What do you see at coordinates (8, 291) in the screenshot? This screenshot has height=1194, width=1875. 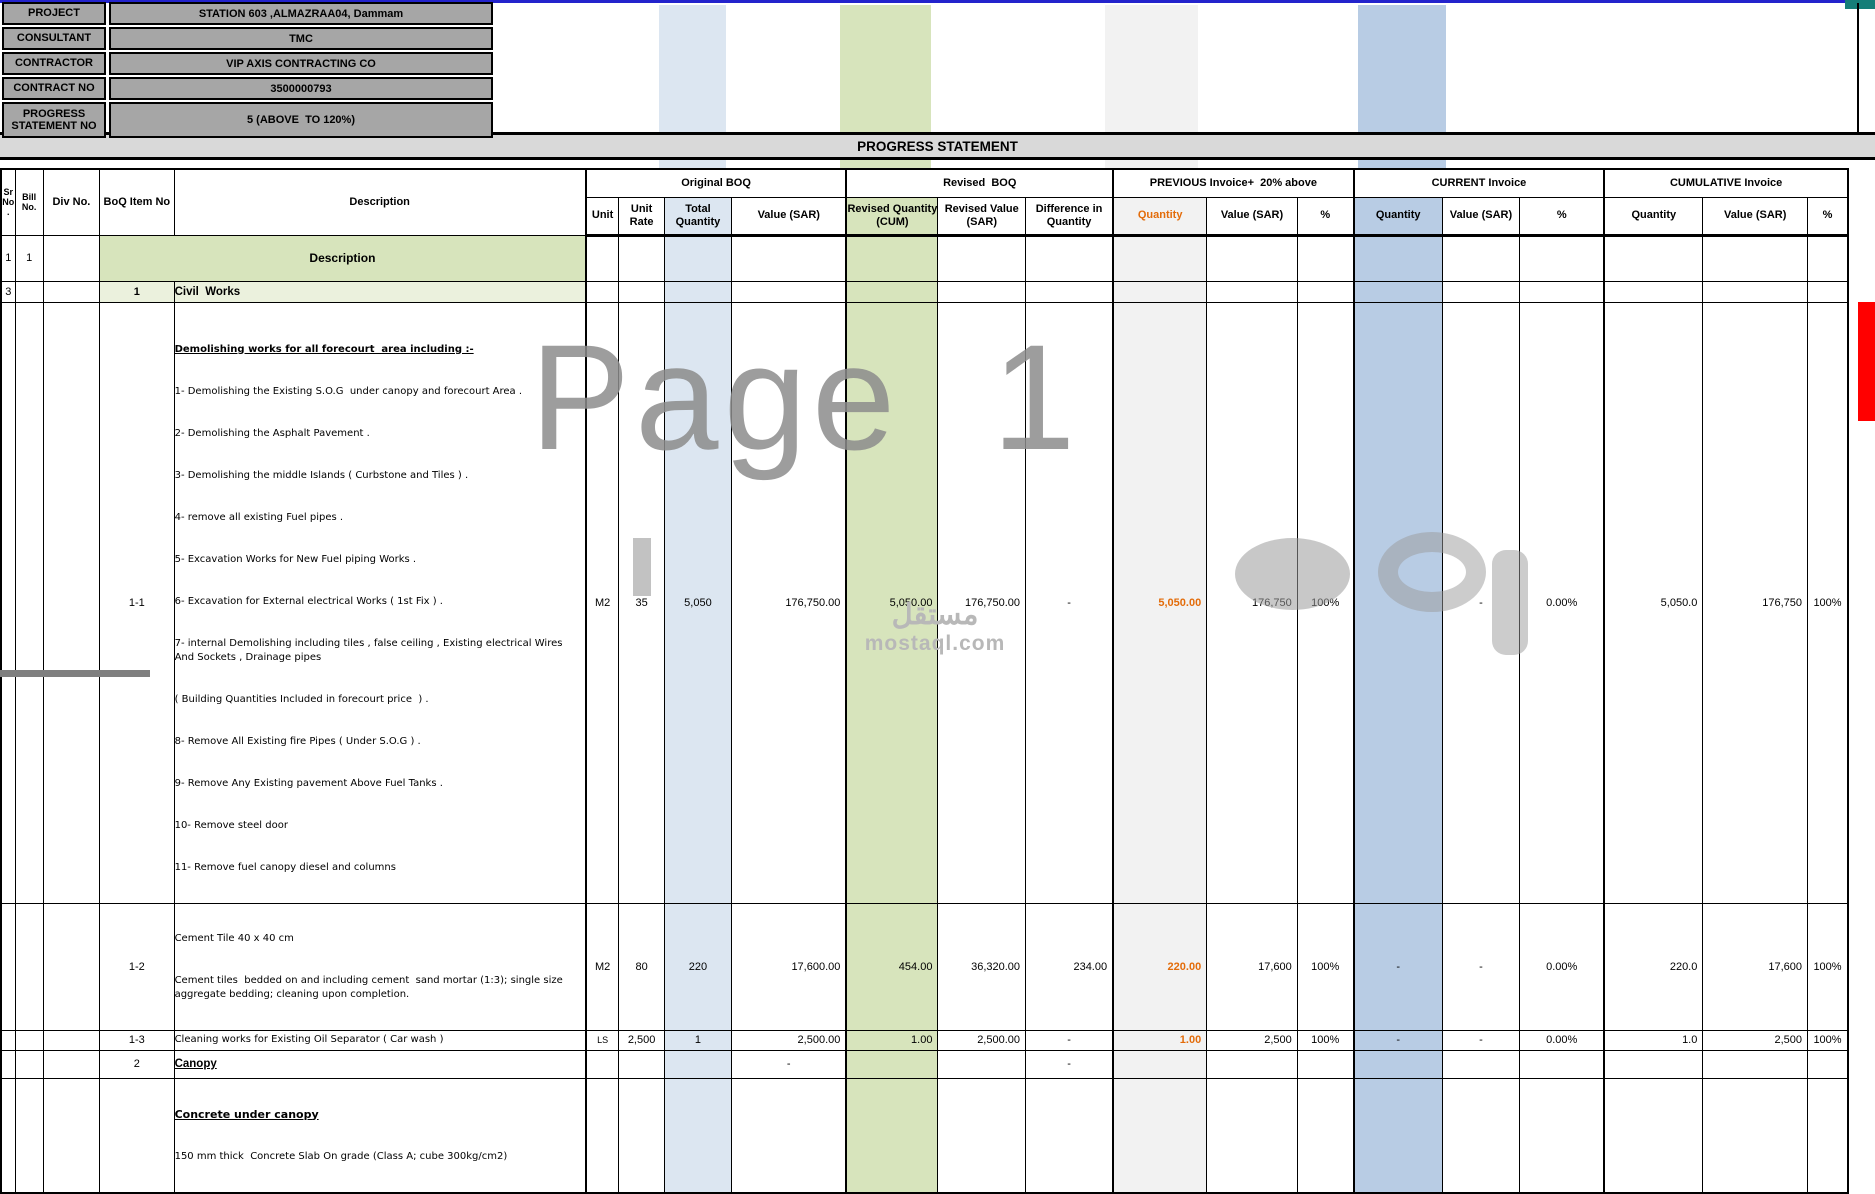 I see `cell-sr: 3` at bounding box center [8, 291].